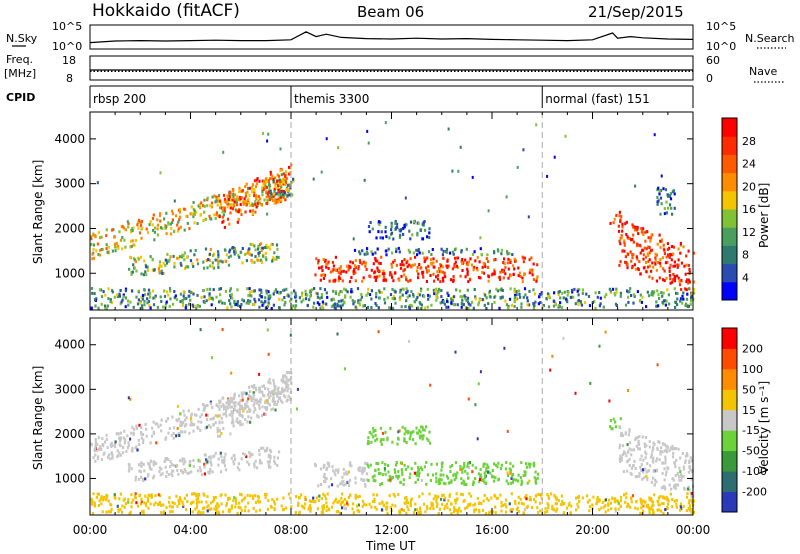 The width and height of the screenshot is (800, 554). Describe the element at coordinates (67, 26) in the screenshot. I see `noise-left-tick-top: 10^5` at that location.